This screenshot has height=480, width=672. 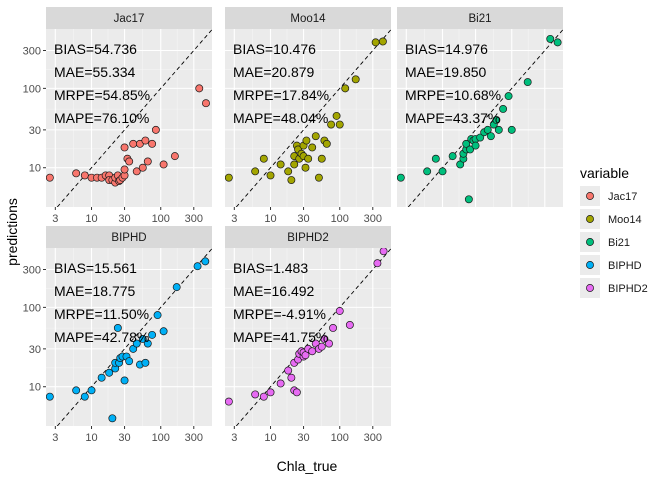 I want to click on stat-annotation: BIAS=54.736, so click(x=95, y=49).